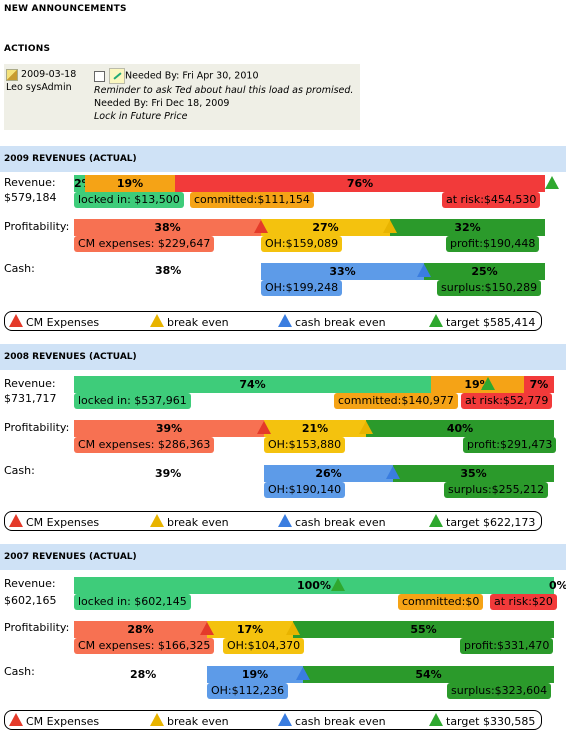 The image size is (566, 735). I want to click on revenue-total: $579,184, so click(30, 197).